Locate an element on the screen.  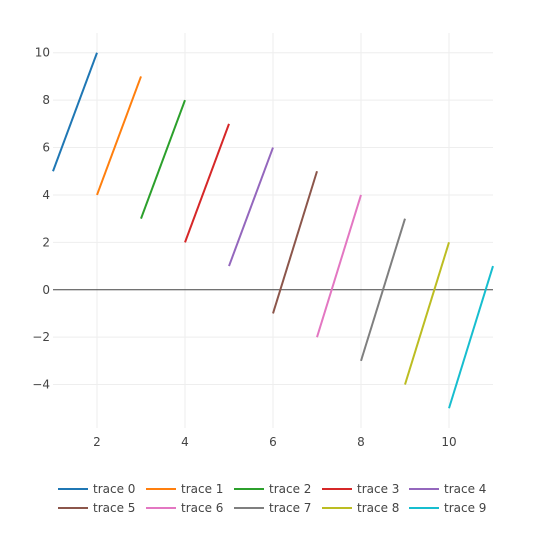
y-axis-ticks: −4 −2 0 2 4 6 8 10 is located at coordinates (41, 219).